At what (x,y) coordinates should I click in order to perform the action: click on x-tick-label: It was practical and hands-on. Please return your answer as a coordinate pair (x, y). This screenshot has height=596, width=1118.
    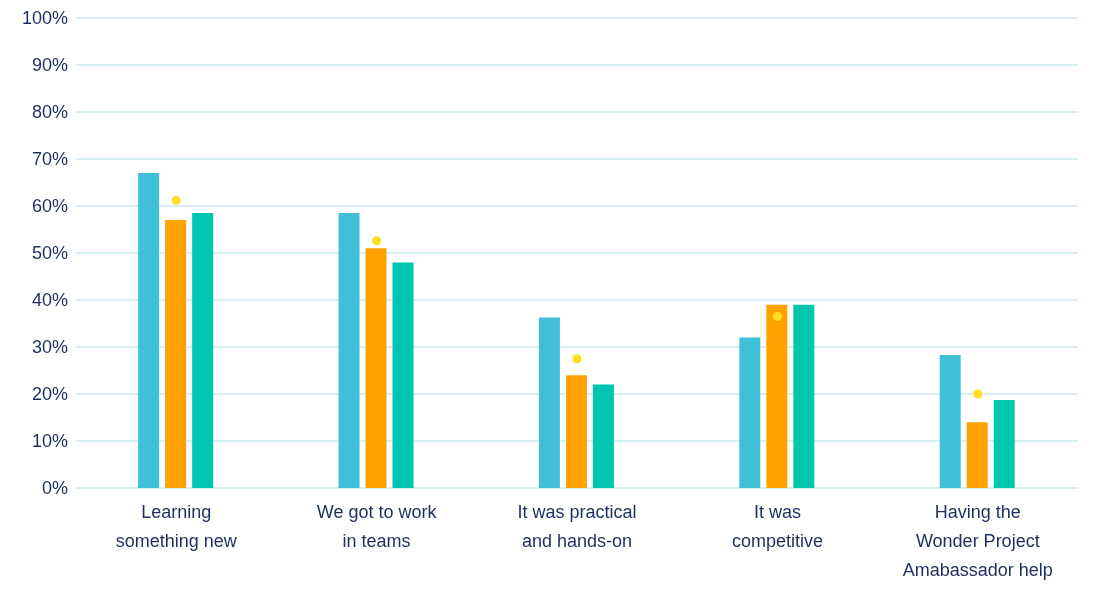
    Looking at the image, I should click on (577, 526).